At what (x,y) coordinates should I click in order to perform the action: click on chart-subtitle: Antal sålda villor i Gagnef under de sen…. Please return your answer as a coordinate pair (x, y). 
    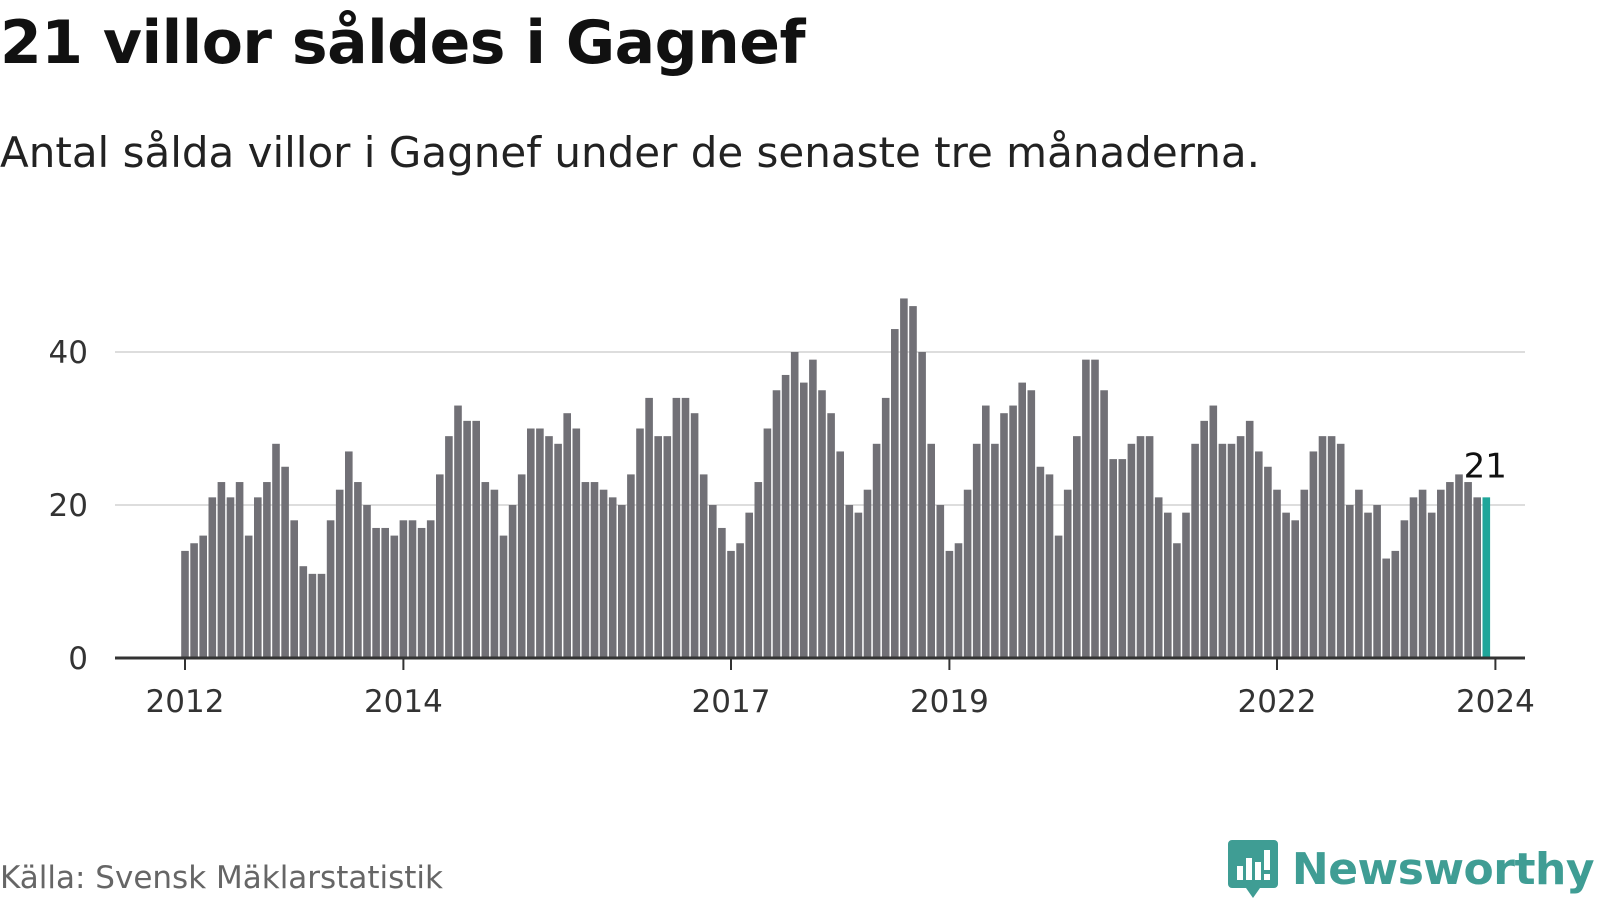
    Looking at the image, I should click on (630, 152).